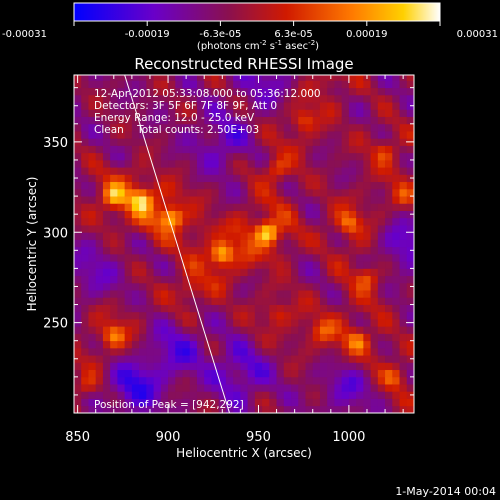  I want to click on chart-title: Reconstructed RHESSI Image, so click(243, 64).